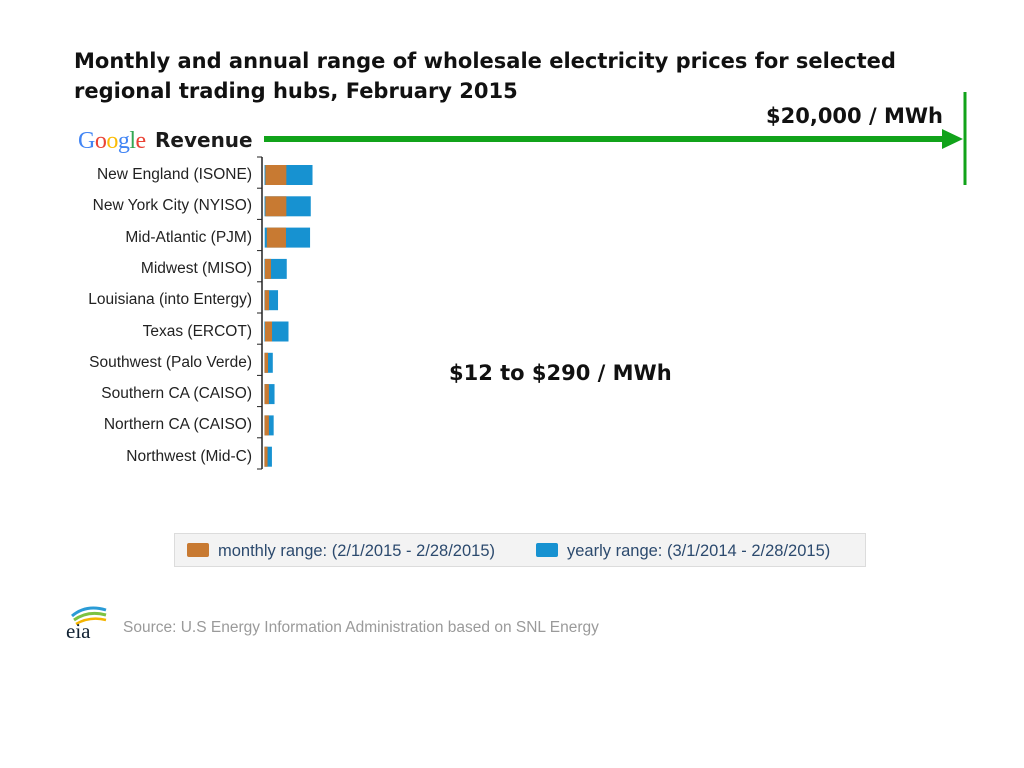  Describe the element at coordinates (296, 91) in the screenshot. I see `chart-title-line-2: regional trading hubs, February 2015` at that location.